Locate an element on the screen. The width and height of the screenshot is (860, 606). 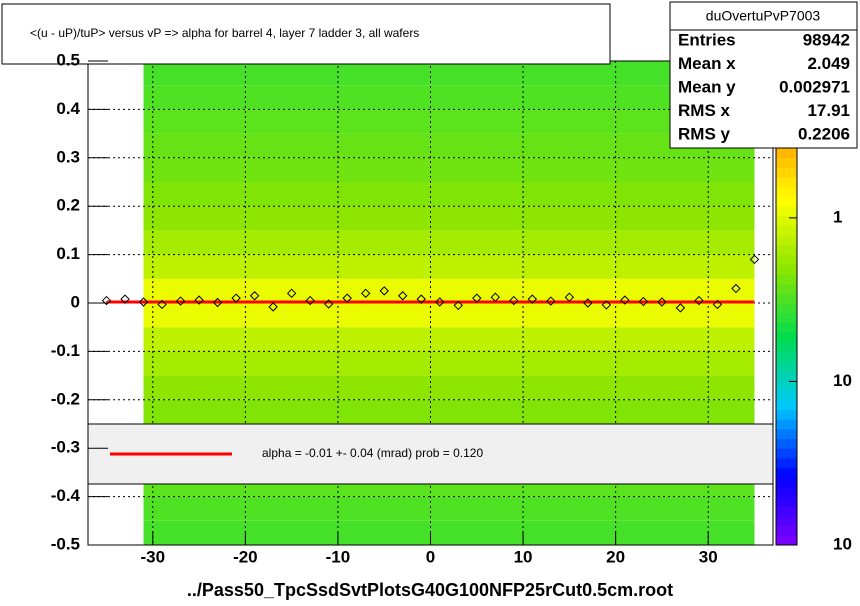
x-tick-label: 30 is located at coordinates (708, 556).